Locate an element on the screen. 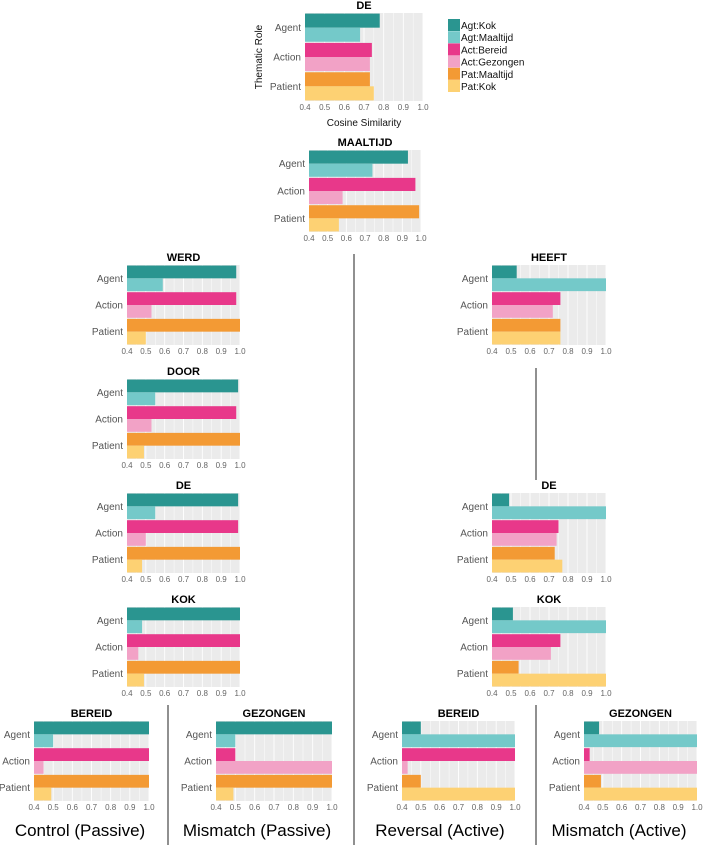 The image size is (709, 846). panel-title: MAALTIJD is located at coordinates (365, 143).